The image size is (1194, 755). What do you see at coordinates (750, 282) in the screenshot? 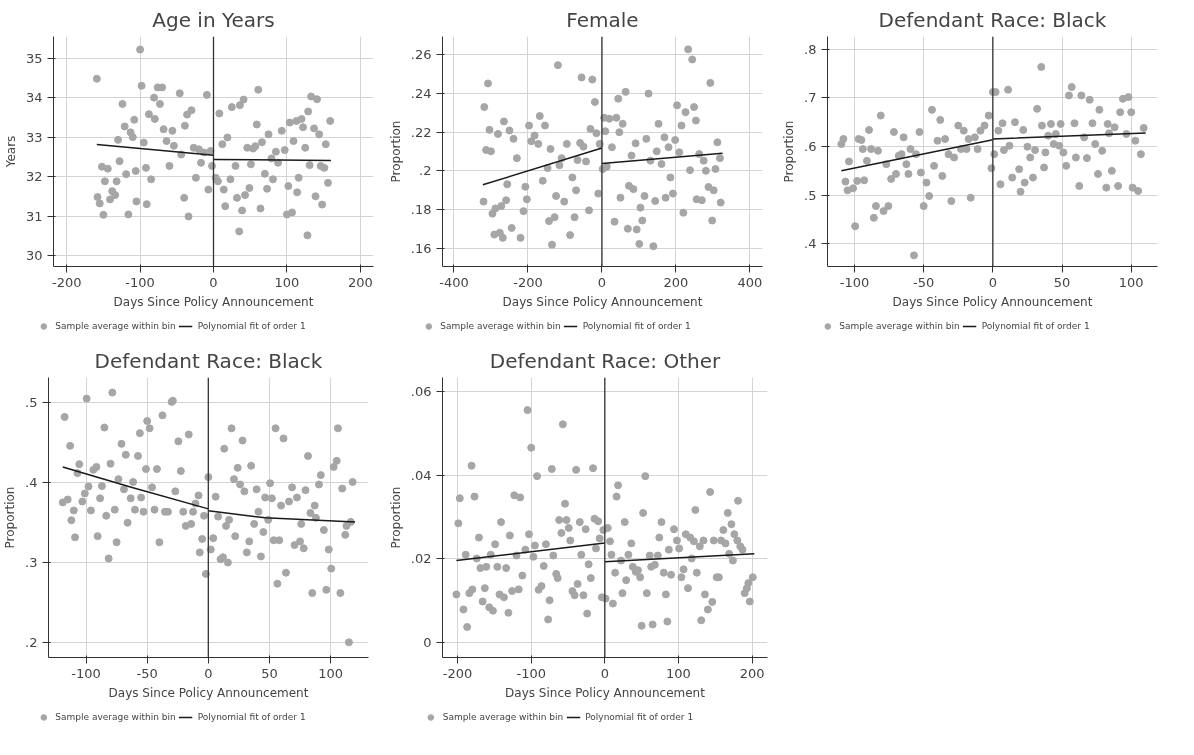
I see `x-tick-label: 400` at bounding box center [750, 282].